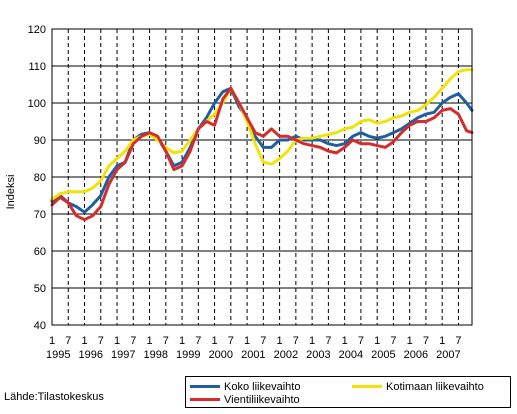 This screenshot has width=517, height=414. I want to click on x-tick-year-label: 2007, so click(448, 355).